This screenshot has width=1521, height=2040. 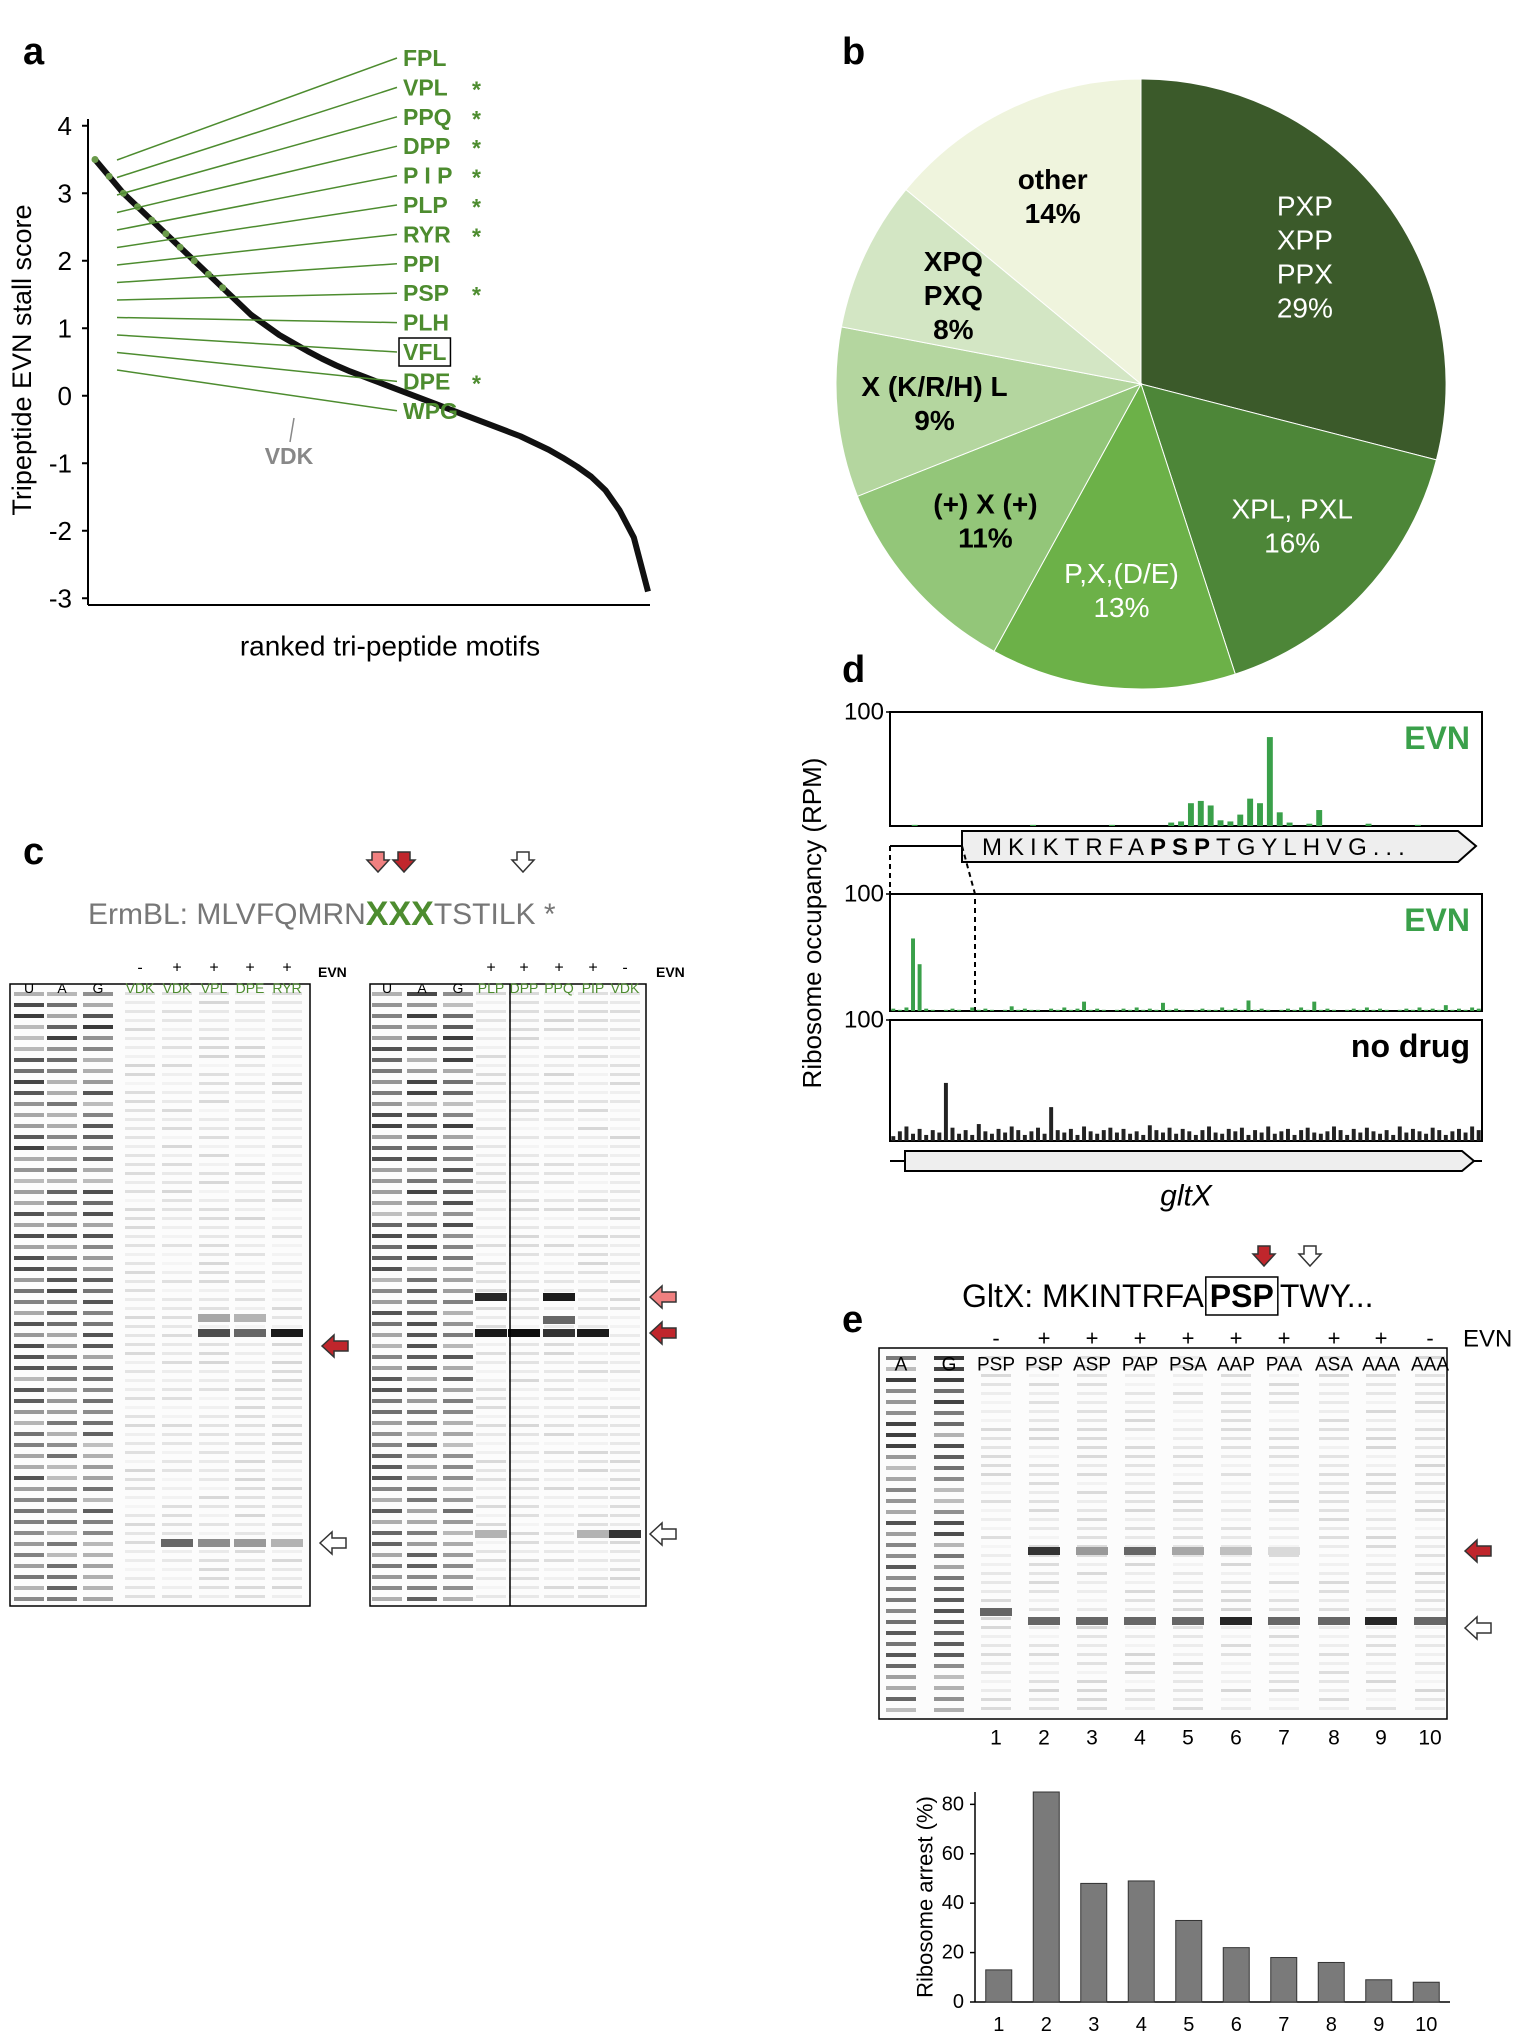 I want to click on y-tick-label: 1, so click(x=65, y=328).